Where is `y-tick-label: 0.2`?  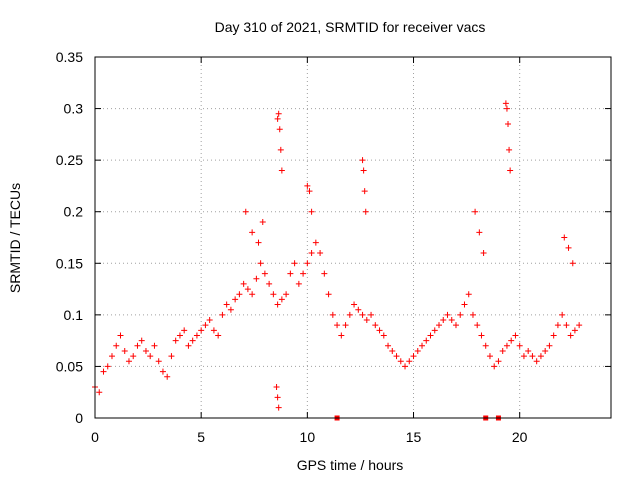
y-tick-label: 0.2 is located at coordinates (74, 212).